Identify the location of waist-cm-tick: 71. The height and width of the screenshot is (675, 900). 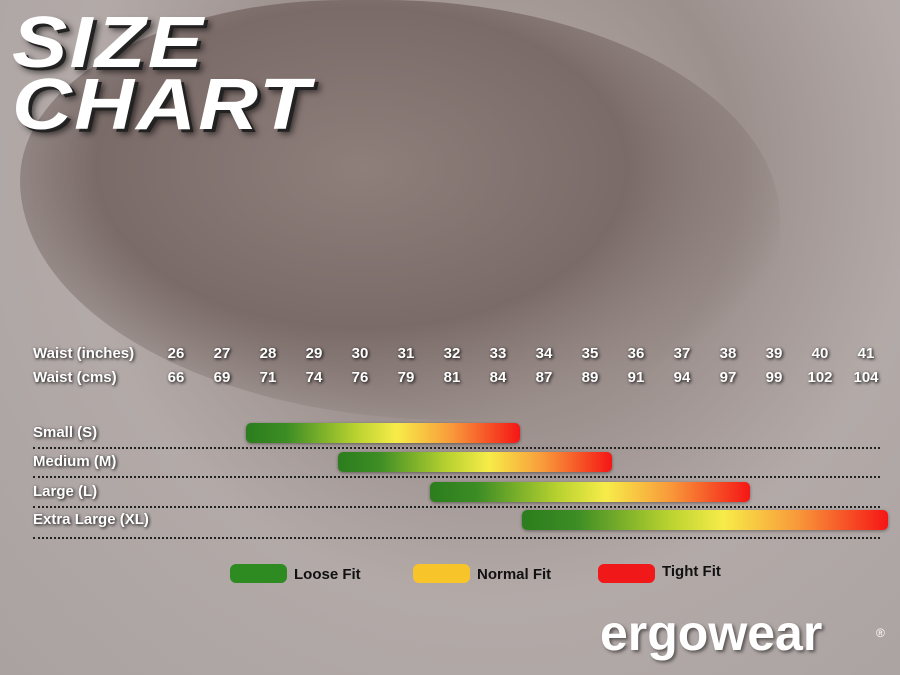
(268, 377).